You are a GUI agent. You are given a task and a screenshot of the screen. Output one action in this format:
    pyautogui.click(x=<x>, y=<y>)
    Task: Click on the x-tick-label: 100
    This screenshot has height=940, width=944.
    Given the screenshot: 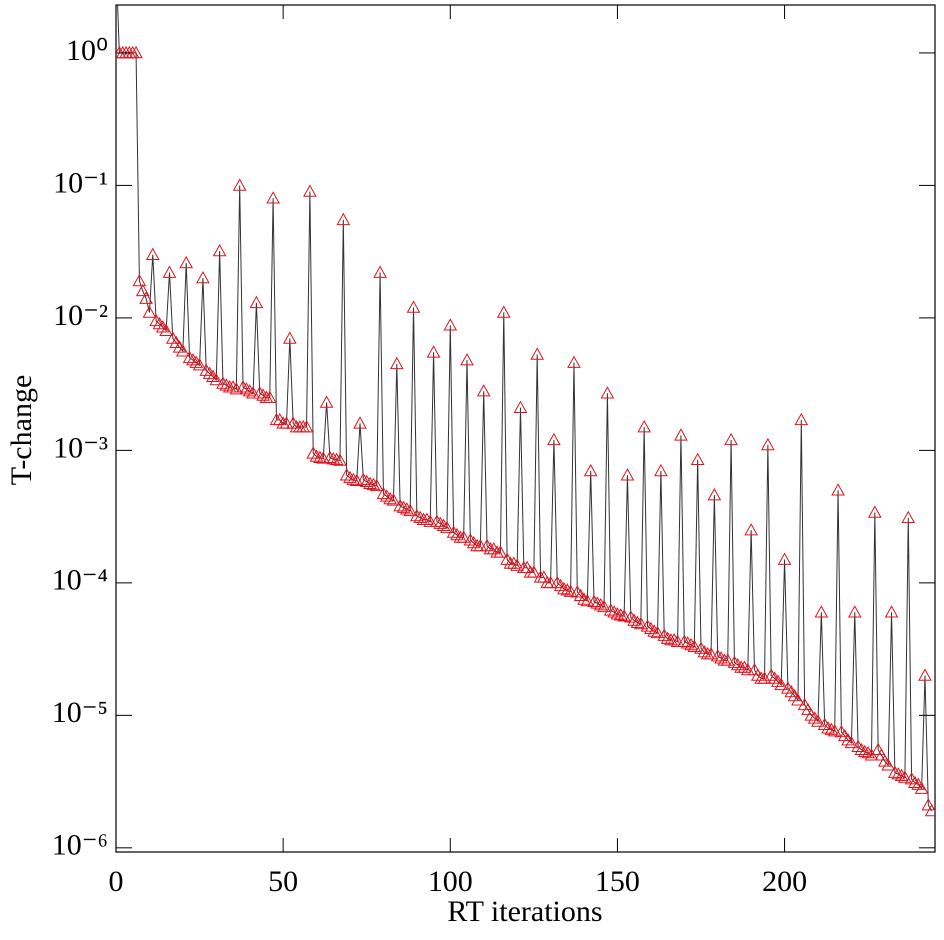 What is the action you would take?
    pyautogui.click(x=450, y=881)
    